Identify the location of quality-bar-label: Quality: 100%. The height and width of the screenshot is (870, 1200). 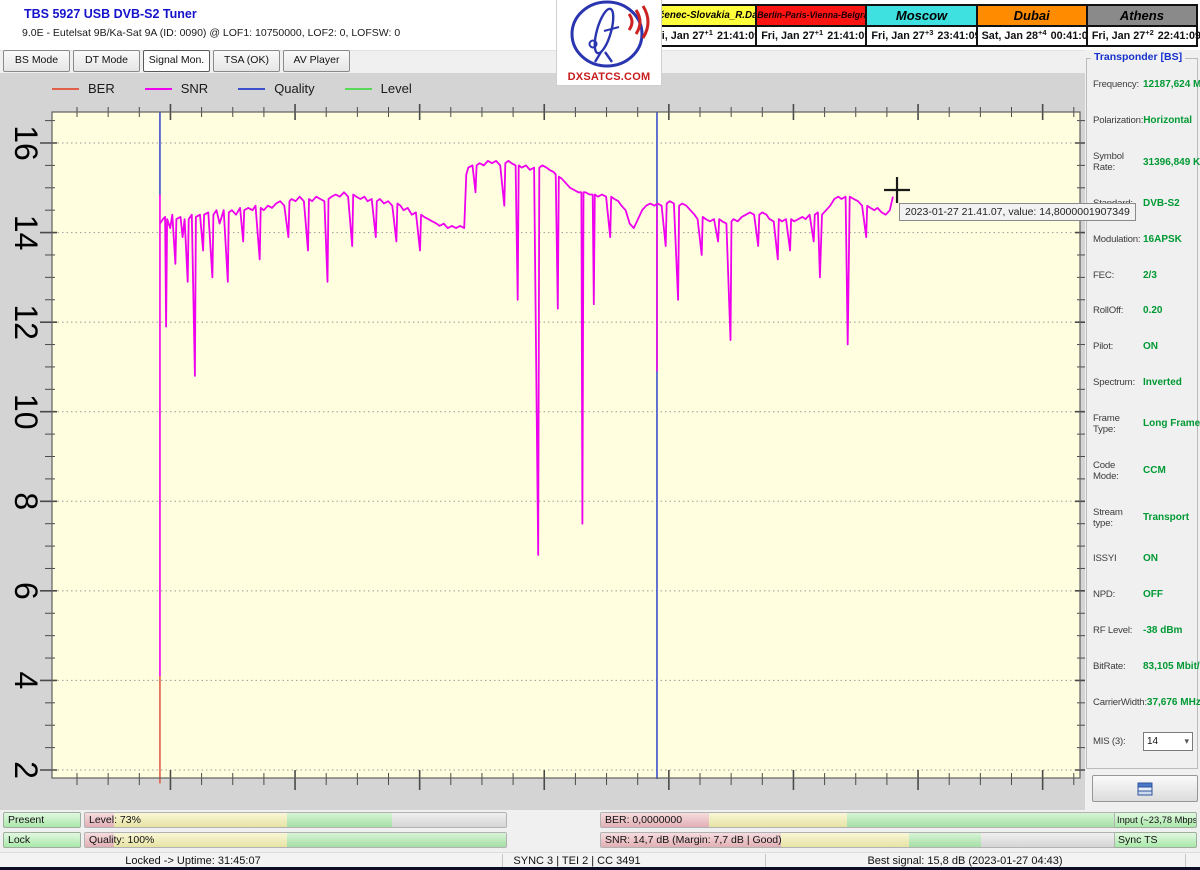
(122, 840).